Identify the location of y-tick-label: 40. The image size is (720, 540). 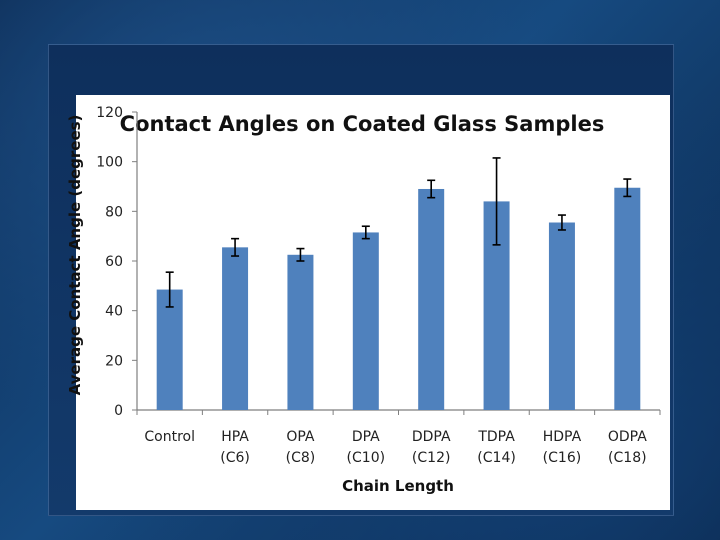
(114, 312).